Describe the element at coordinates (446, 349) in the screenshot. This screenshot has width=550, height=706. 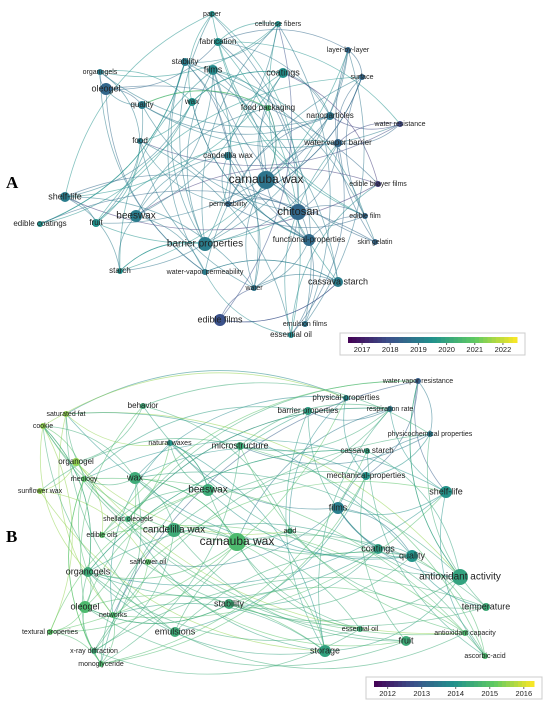
I see `colorbar-tick-label: 2020` at that location.